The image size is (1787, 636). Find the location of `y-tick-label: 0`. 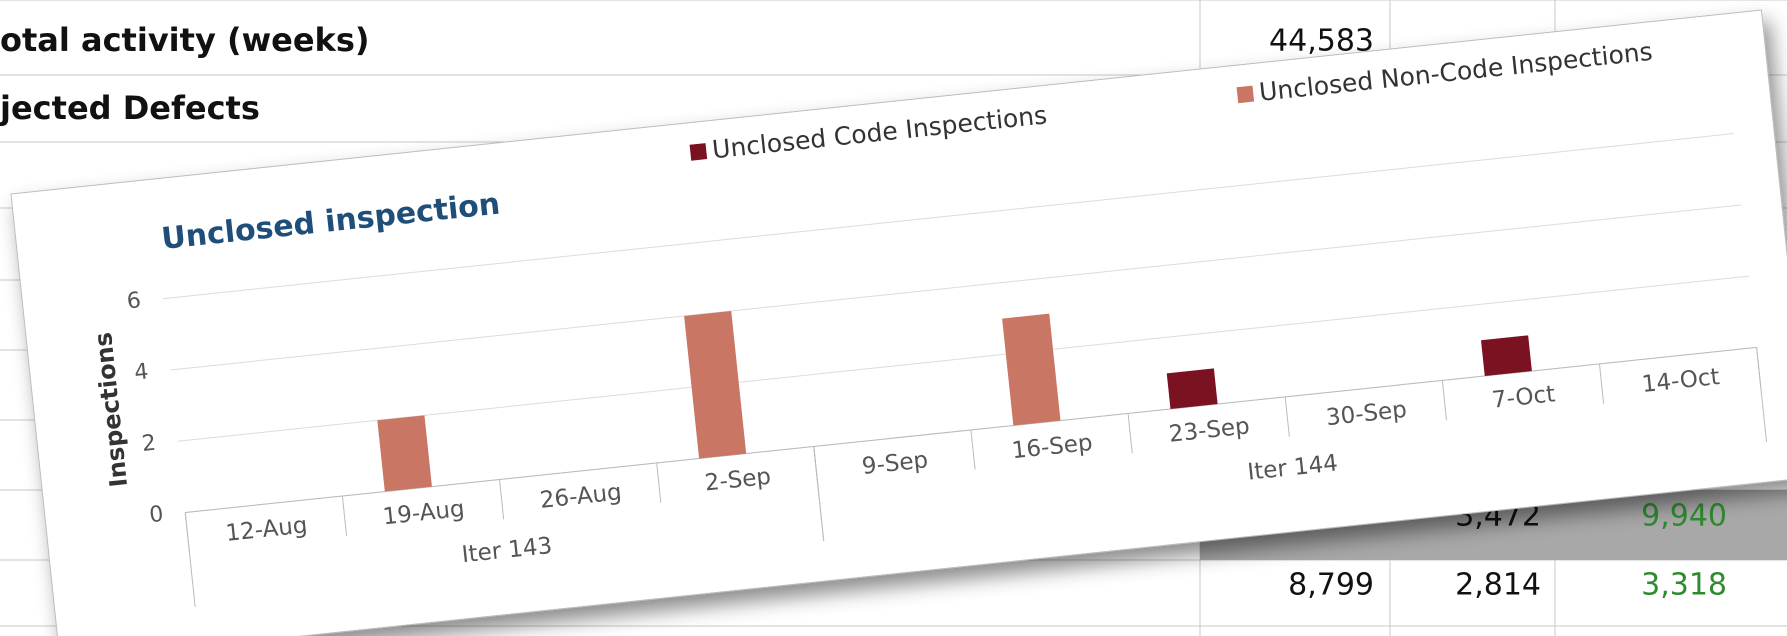

y-tick-label: 0 is located at coordinates (156, 515).